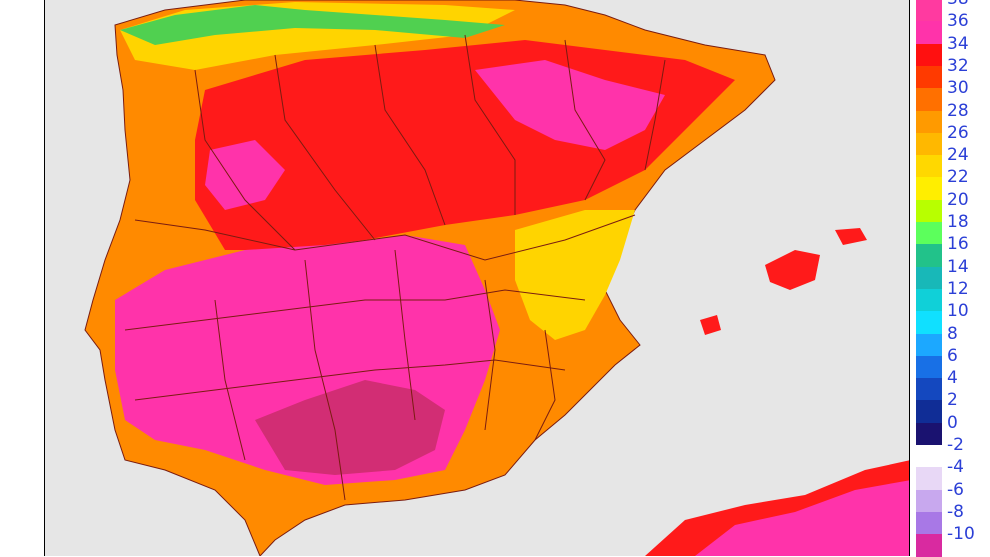 This screenshot has height=557, width=990. Describe the element at coordinates (952, 333) in the screenshot. I see `legend-tick-label: 8` at that location.